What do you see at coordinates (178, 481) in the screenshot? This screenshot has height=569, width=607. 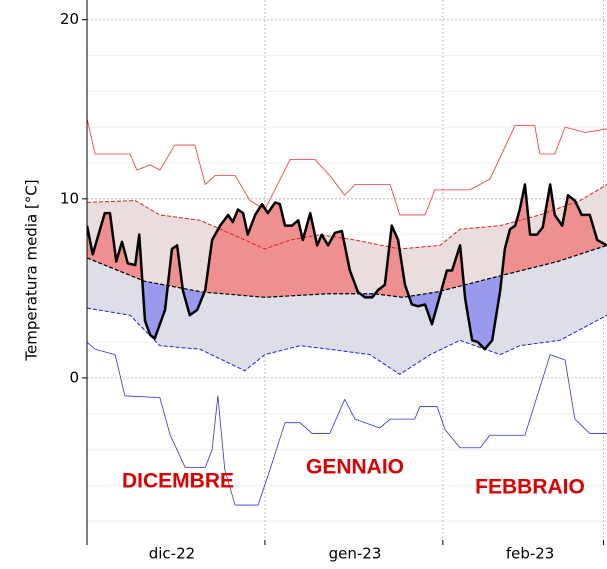 I see `annotation: DICEMBRE` at bounding box center [178, 481].